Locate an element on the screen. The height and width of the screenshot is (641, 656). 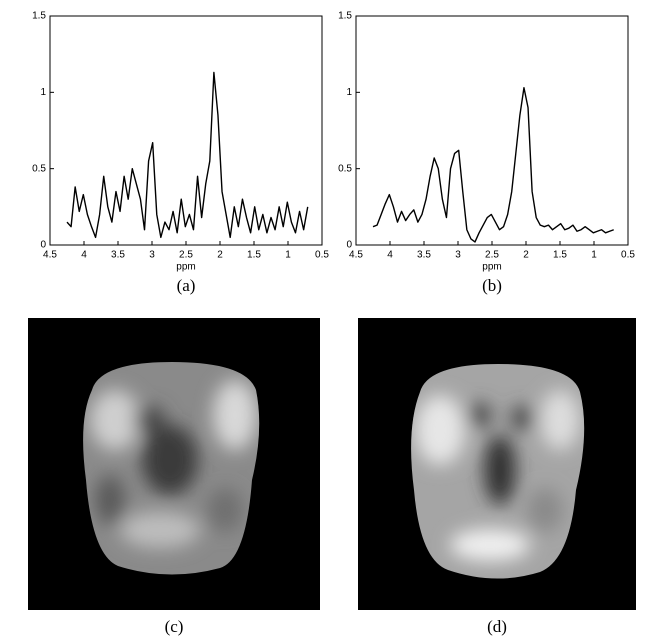
caption: (d) is located at coordinates (497, 626).